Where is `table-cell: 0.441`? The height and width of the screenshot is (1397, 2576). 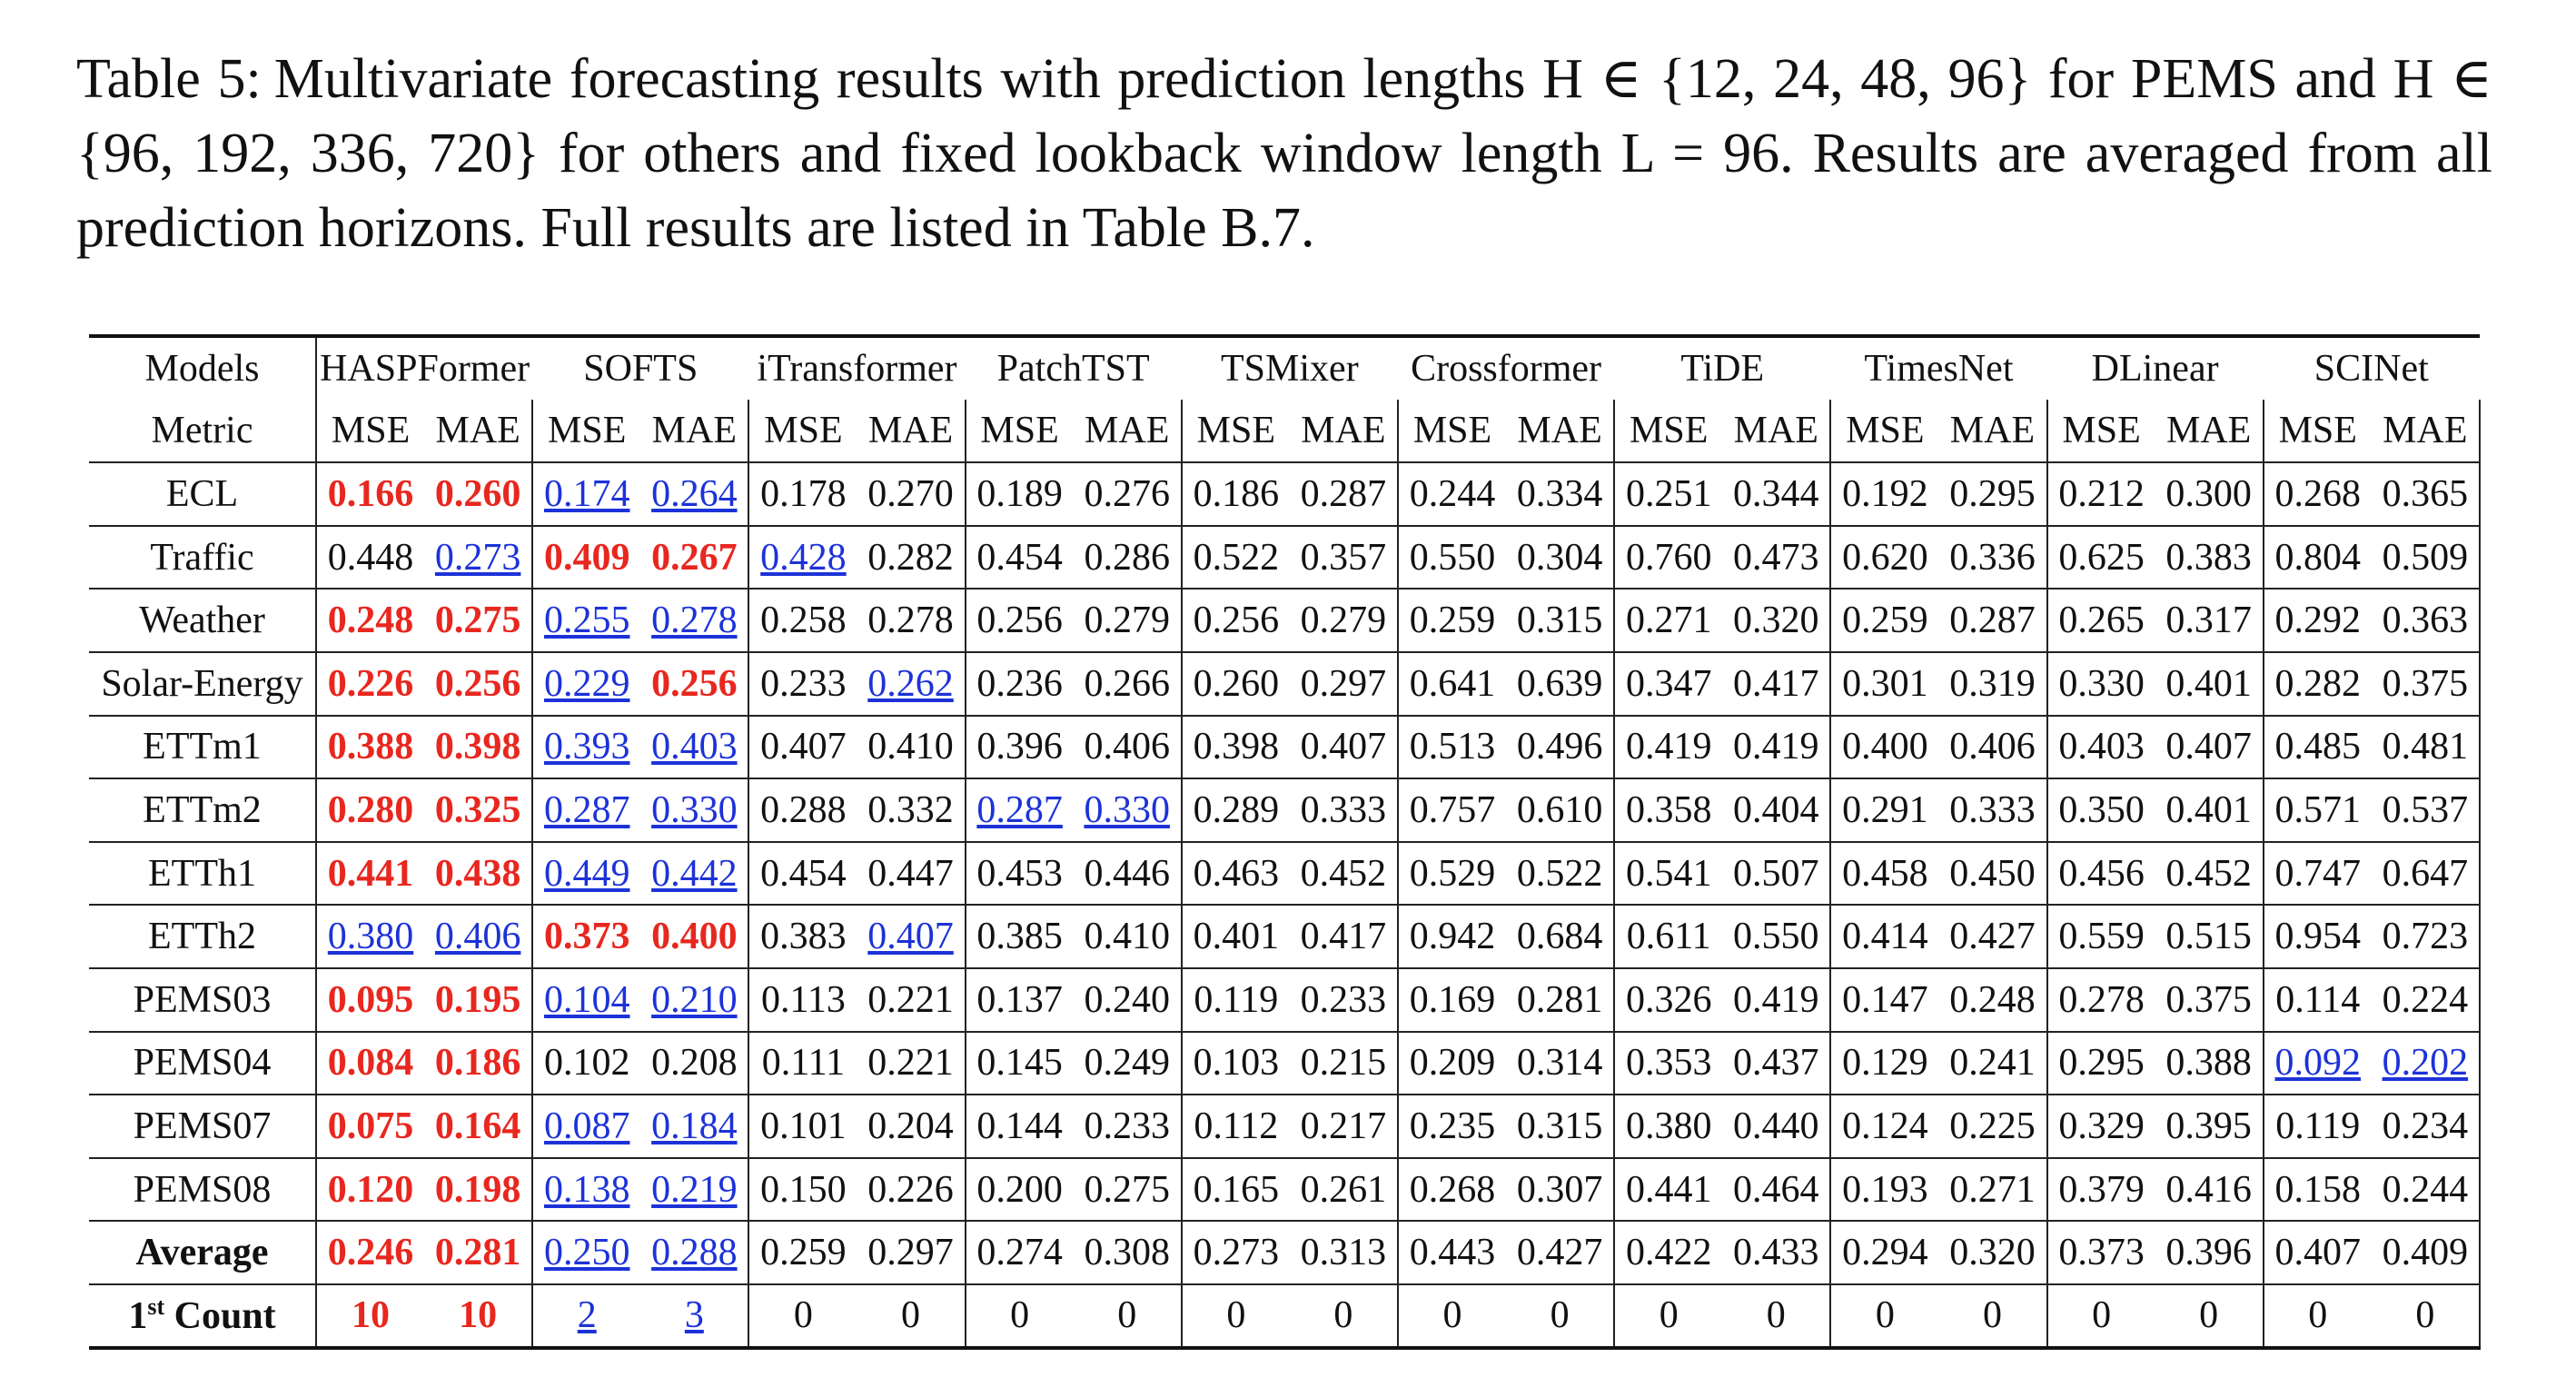
table-cell: 0.441 is located at coordinates (369, 874).